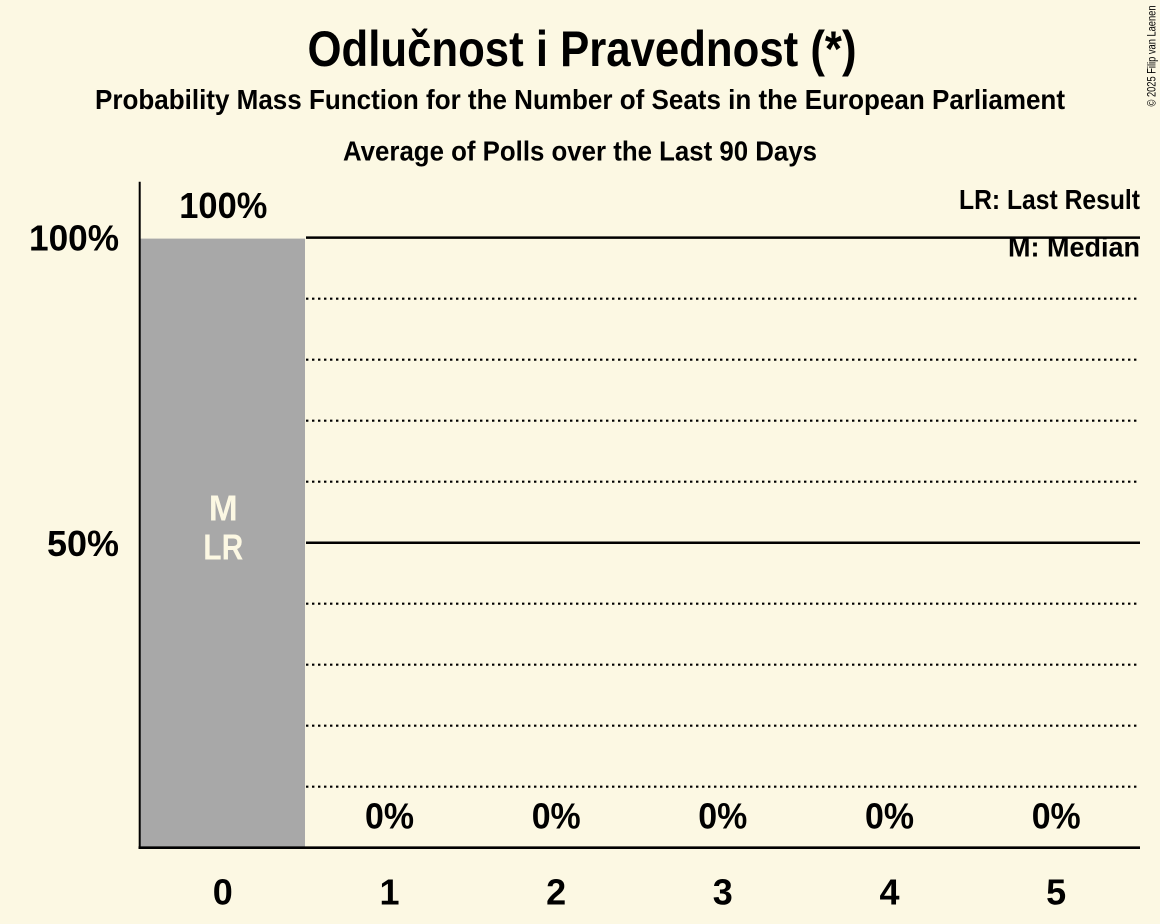 The height and width of the screenshot is (924, 1160). Describe the element at coordinates (83, 543) in the screenshot. I see `svg-text: 50%` at that location.